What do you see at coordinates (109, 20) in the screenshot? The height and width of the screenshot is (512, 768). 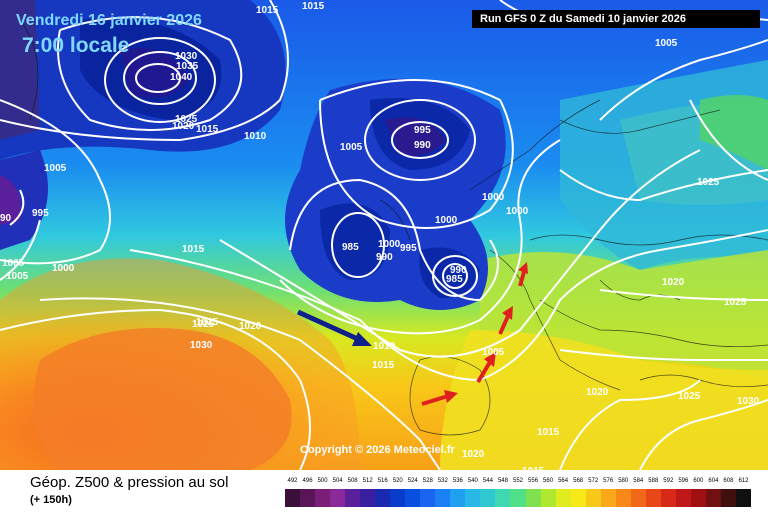 I see `valid-date: Vendredi 16 janvier 2026` at bounding box center [109, 20].